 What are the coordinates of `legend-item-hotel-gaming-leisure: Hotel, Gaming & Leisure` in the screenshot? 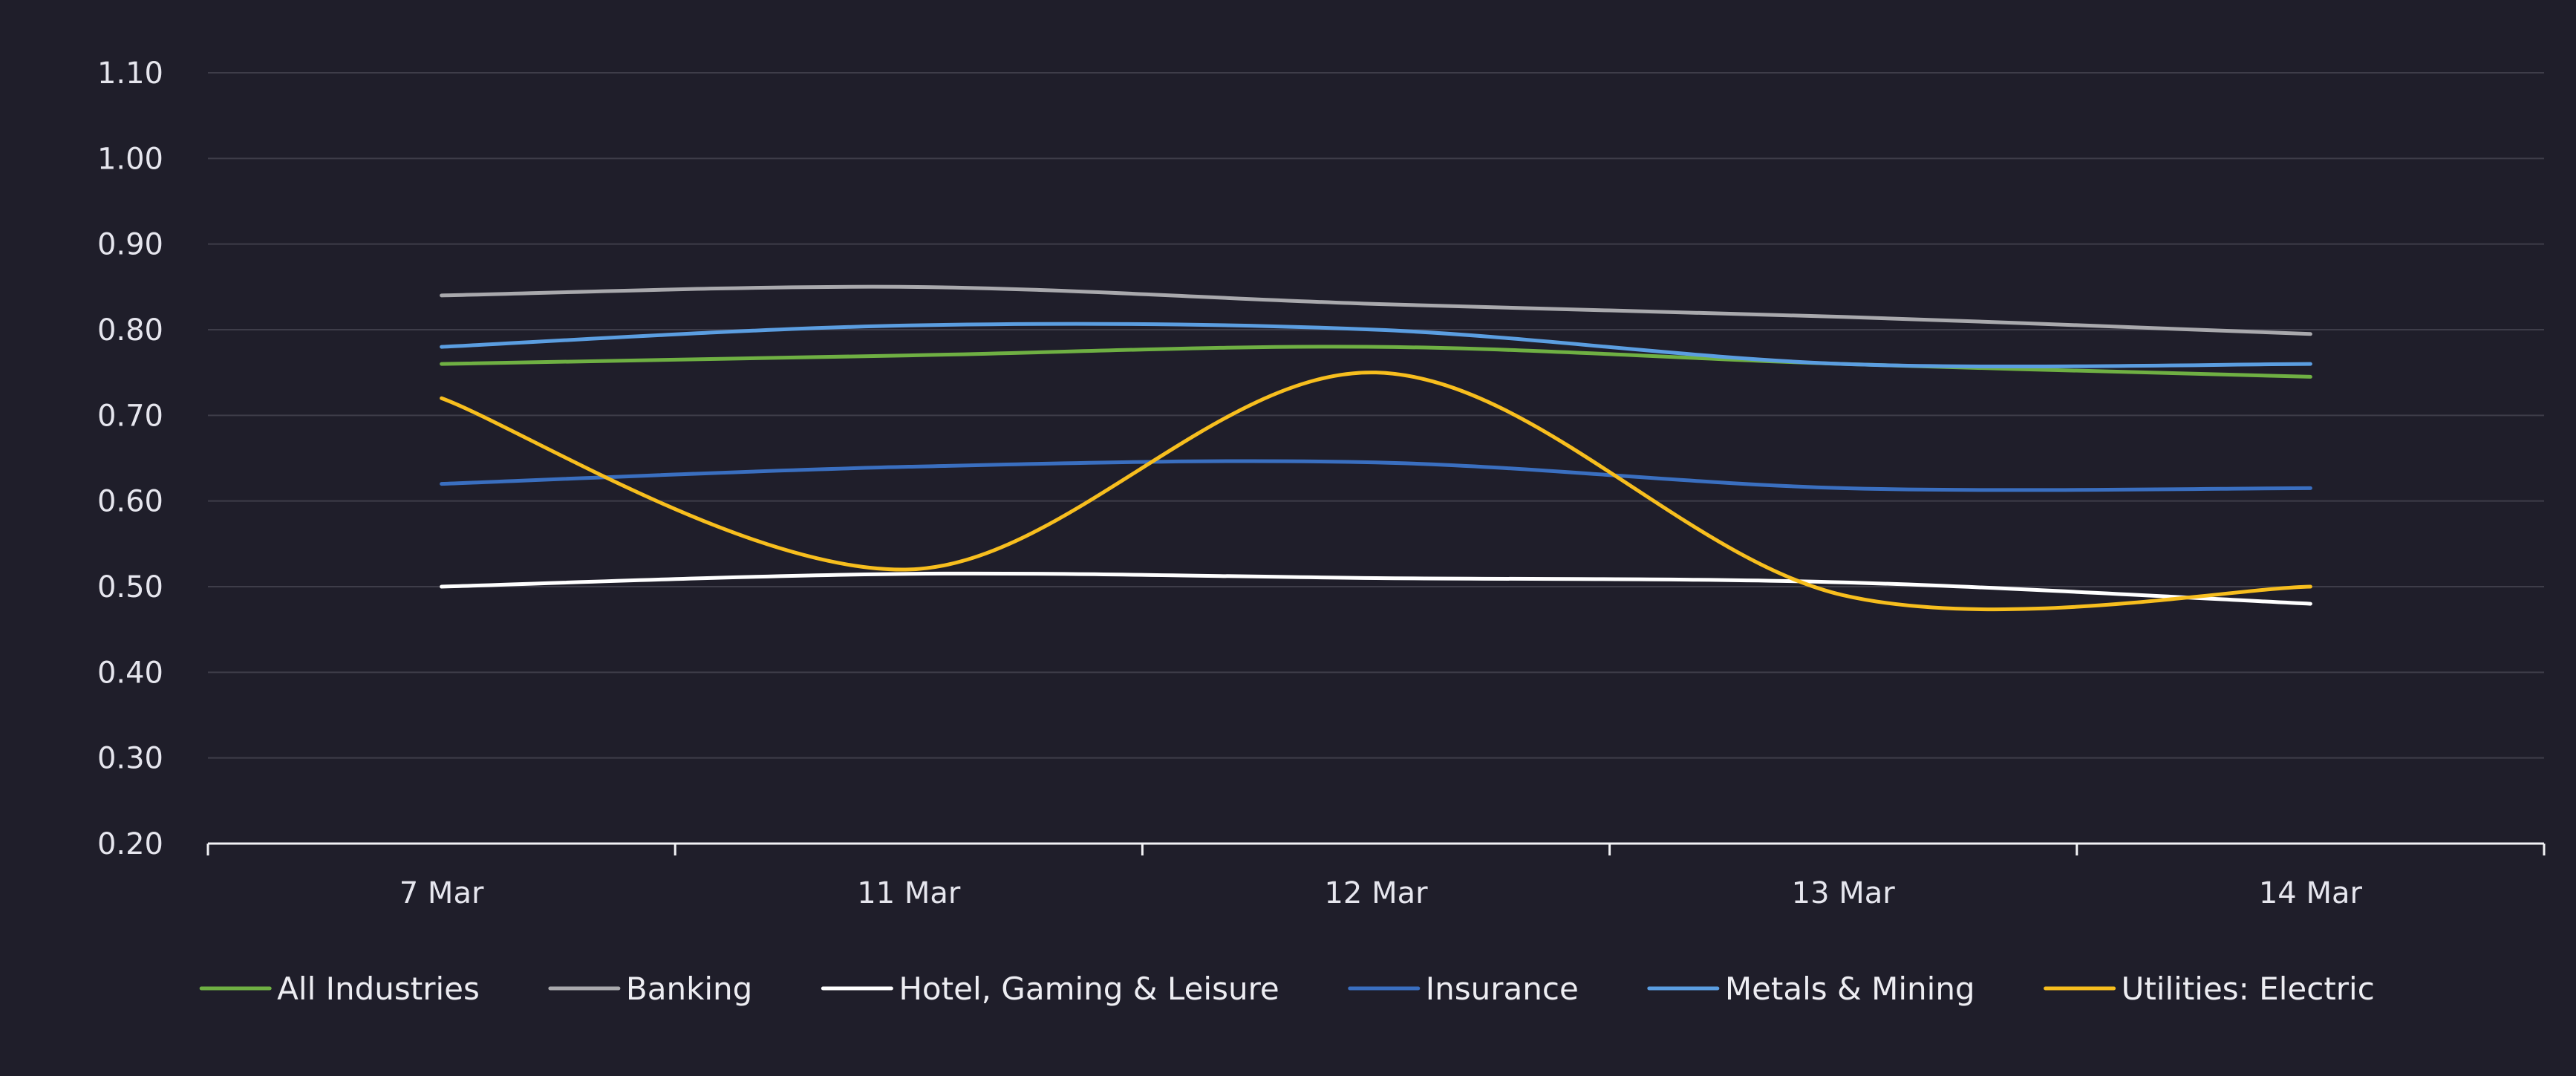 It's located at (1050, 989).